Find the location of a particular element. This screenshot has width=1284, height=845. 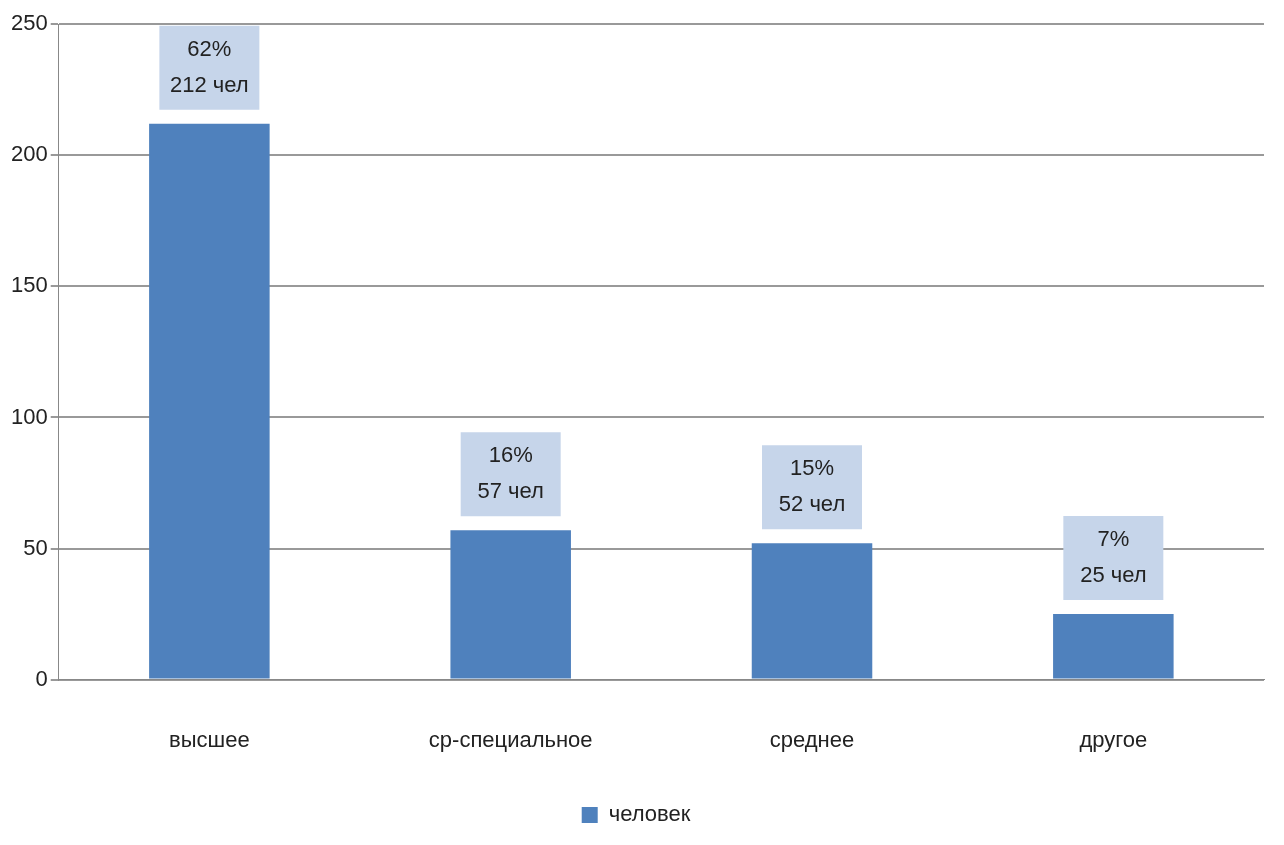

x-tick-label: ср-специальное is located at coordinates (510, 739).